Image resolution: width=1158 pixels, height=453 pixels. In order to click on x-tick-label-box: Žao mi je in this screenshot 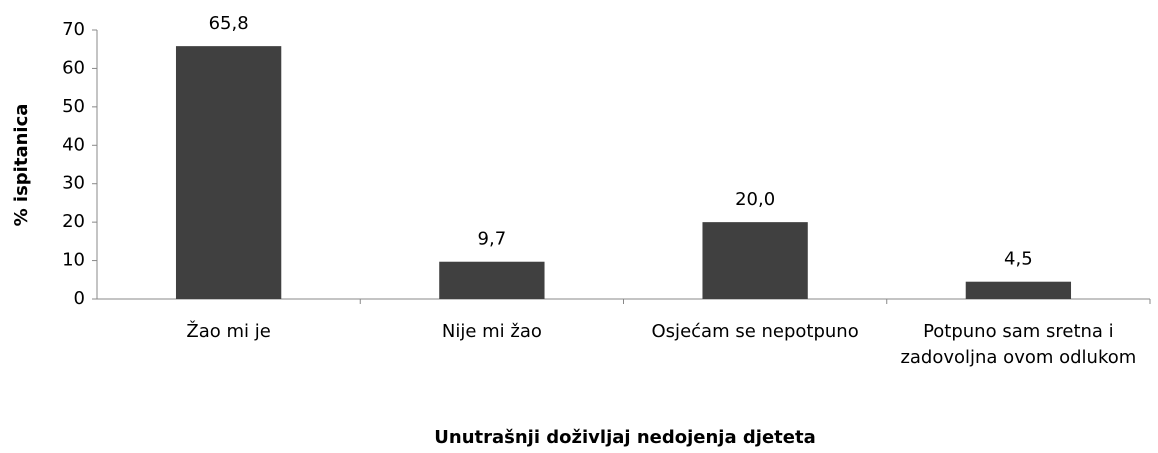, I will do `click(228, 331)`.